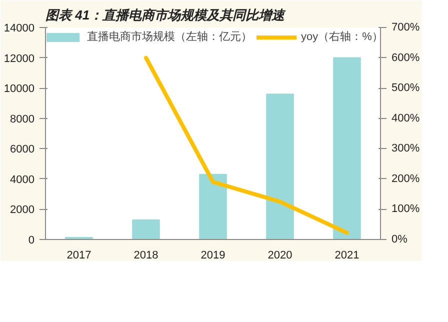 This screenshot has height=322, width=448. Describe the element at coordinates (22, 119) in the screenshot. I see `y-tick-label: 8000` at that location.